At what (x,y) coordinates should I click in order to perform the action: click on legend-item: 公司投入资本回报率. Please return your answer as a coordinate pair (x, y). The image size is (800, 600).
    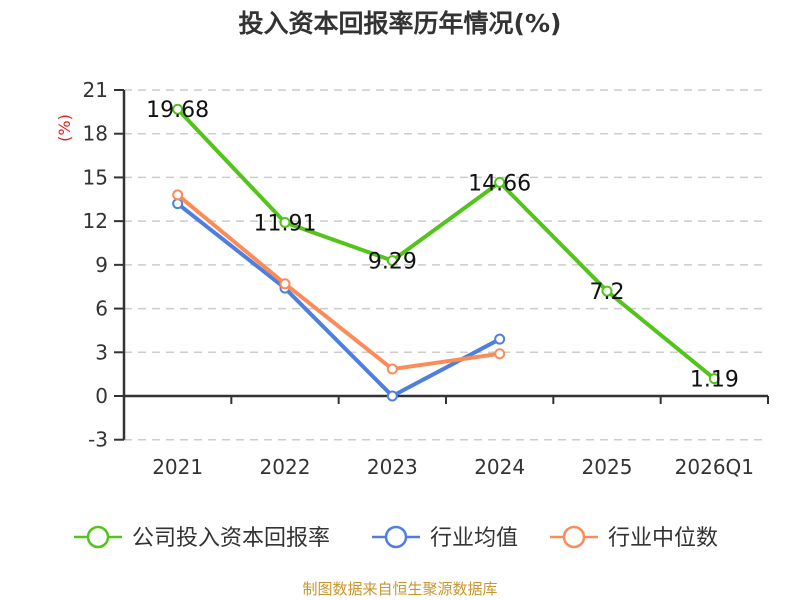
    Looking at the image, I should click on (202, 538).